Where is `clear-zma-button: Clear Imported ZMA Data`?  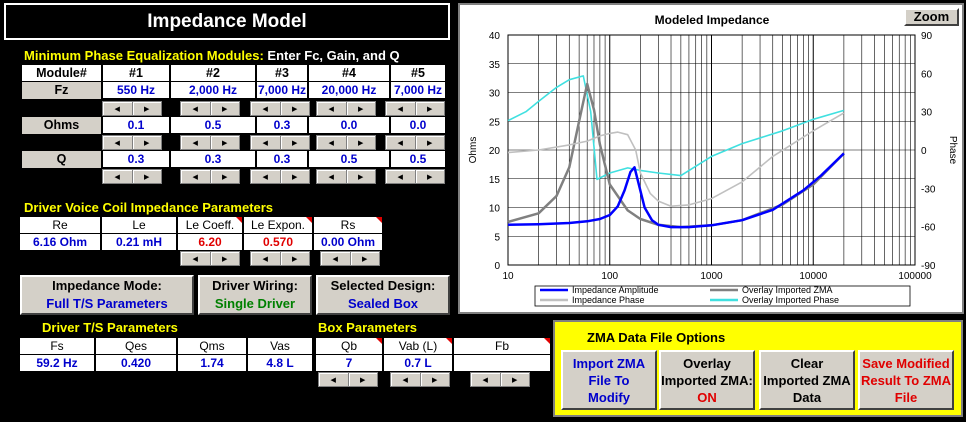
clear-zma-button: Clear Imported ZMA Data is located at coordinates (807, 380).